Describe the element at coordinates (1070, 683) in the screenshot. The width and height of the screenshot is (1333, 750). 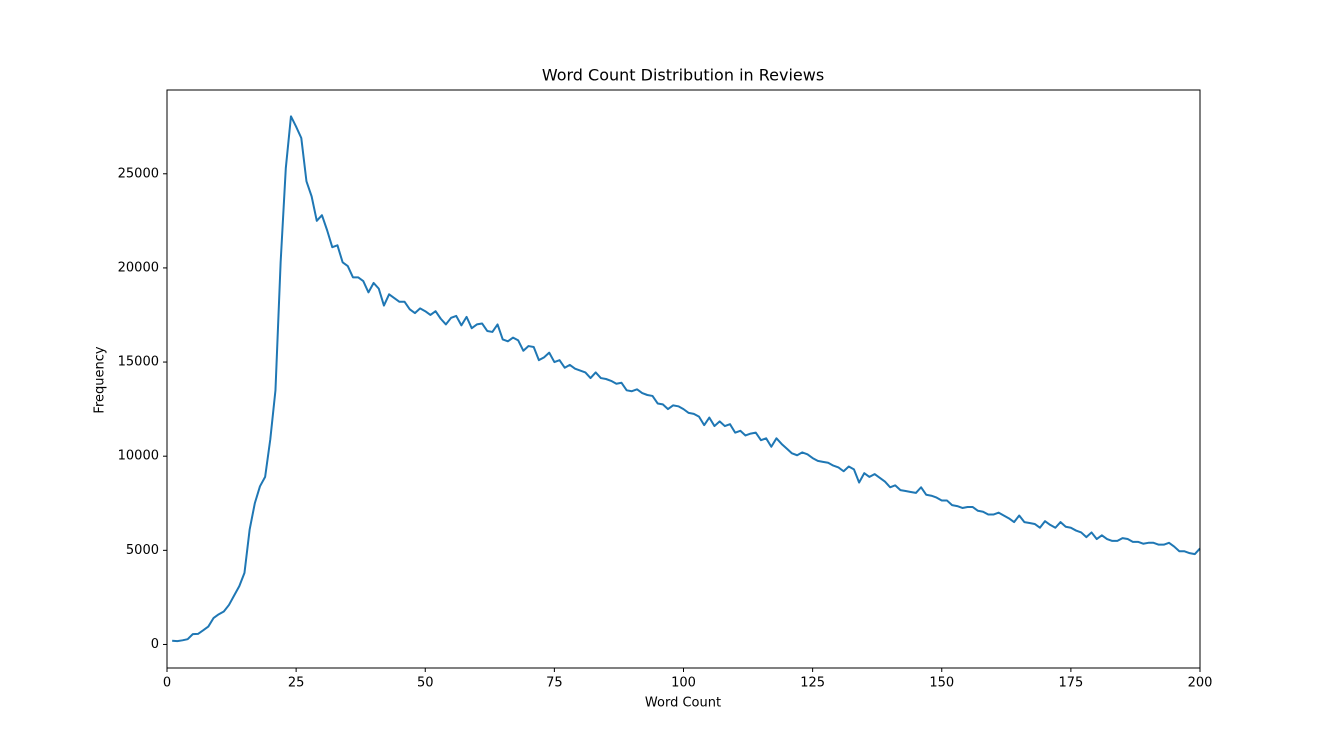
I see `x-tick-label: 175` at that location.